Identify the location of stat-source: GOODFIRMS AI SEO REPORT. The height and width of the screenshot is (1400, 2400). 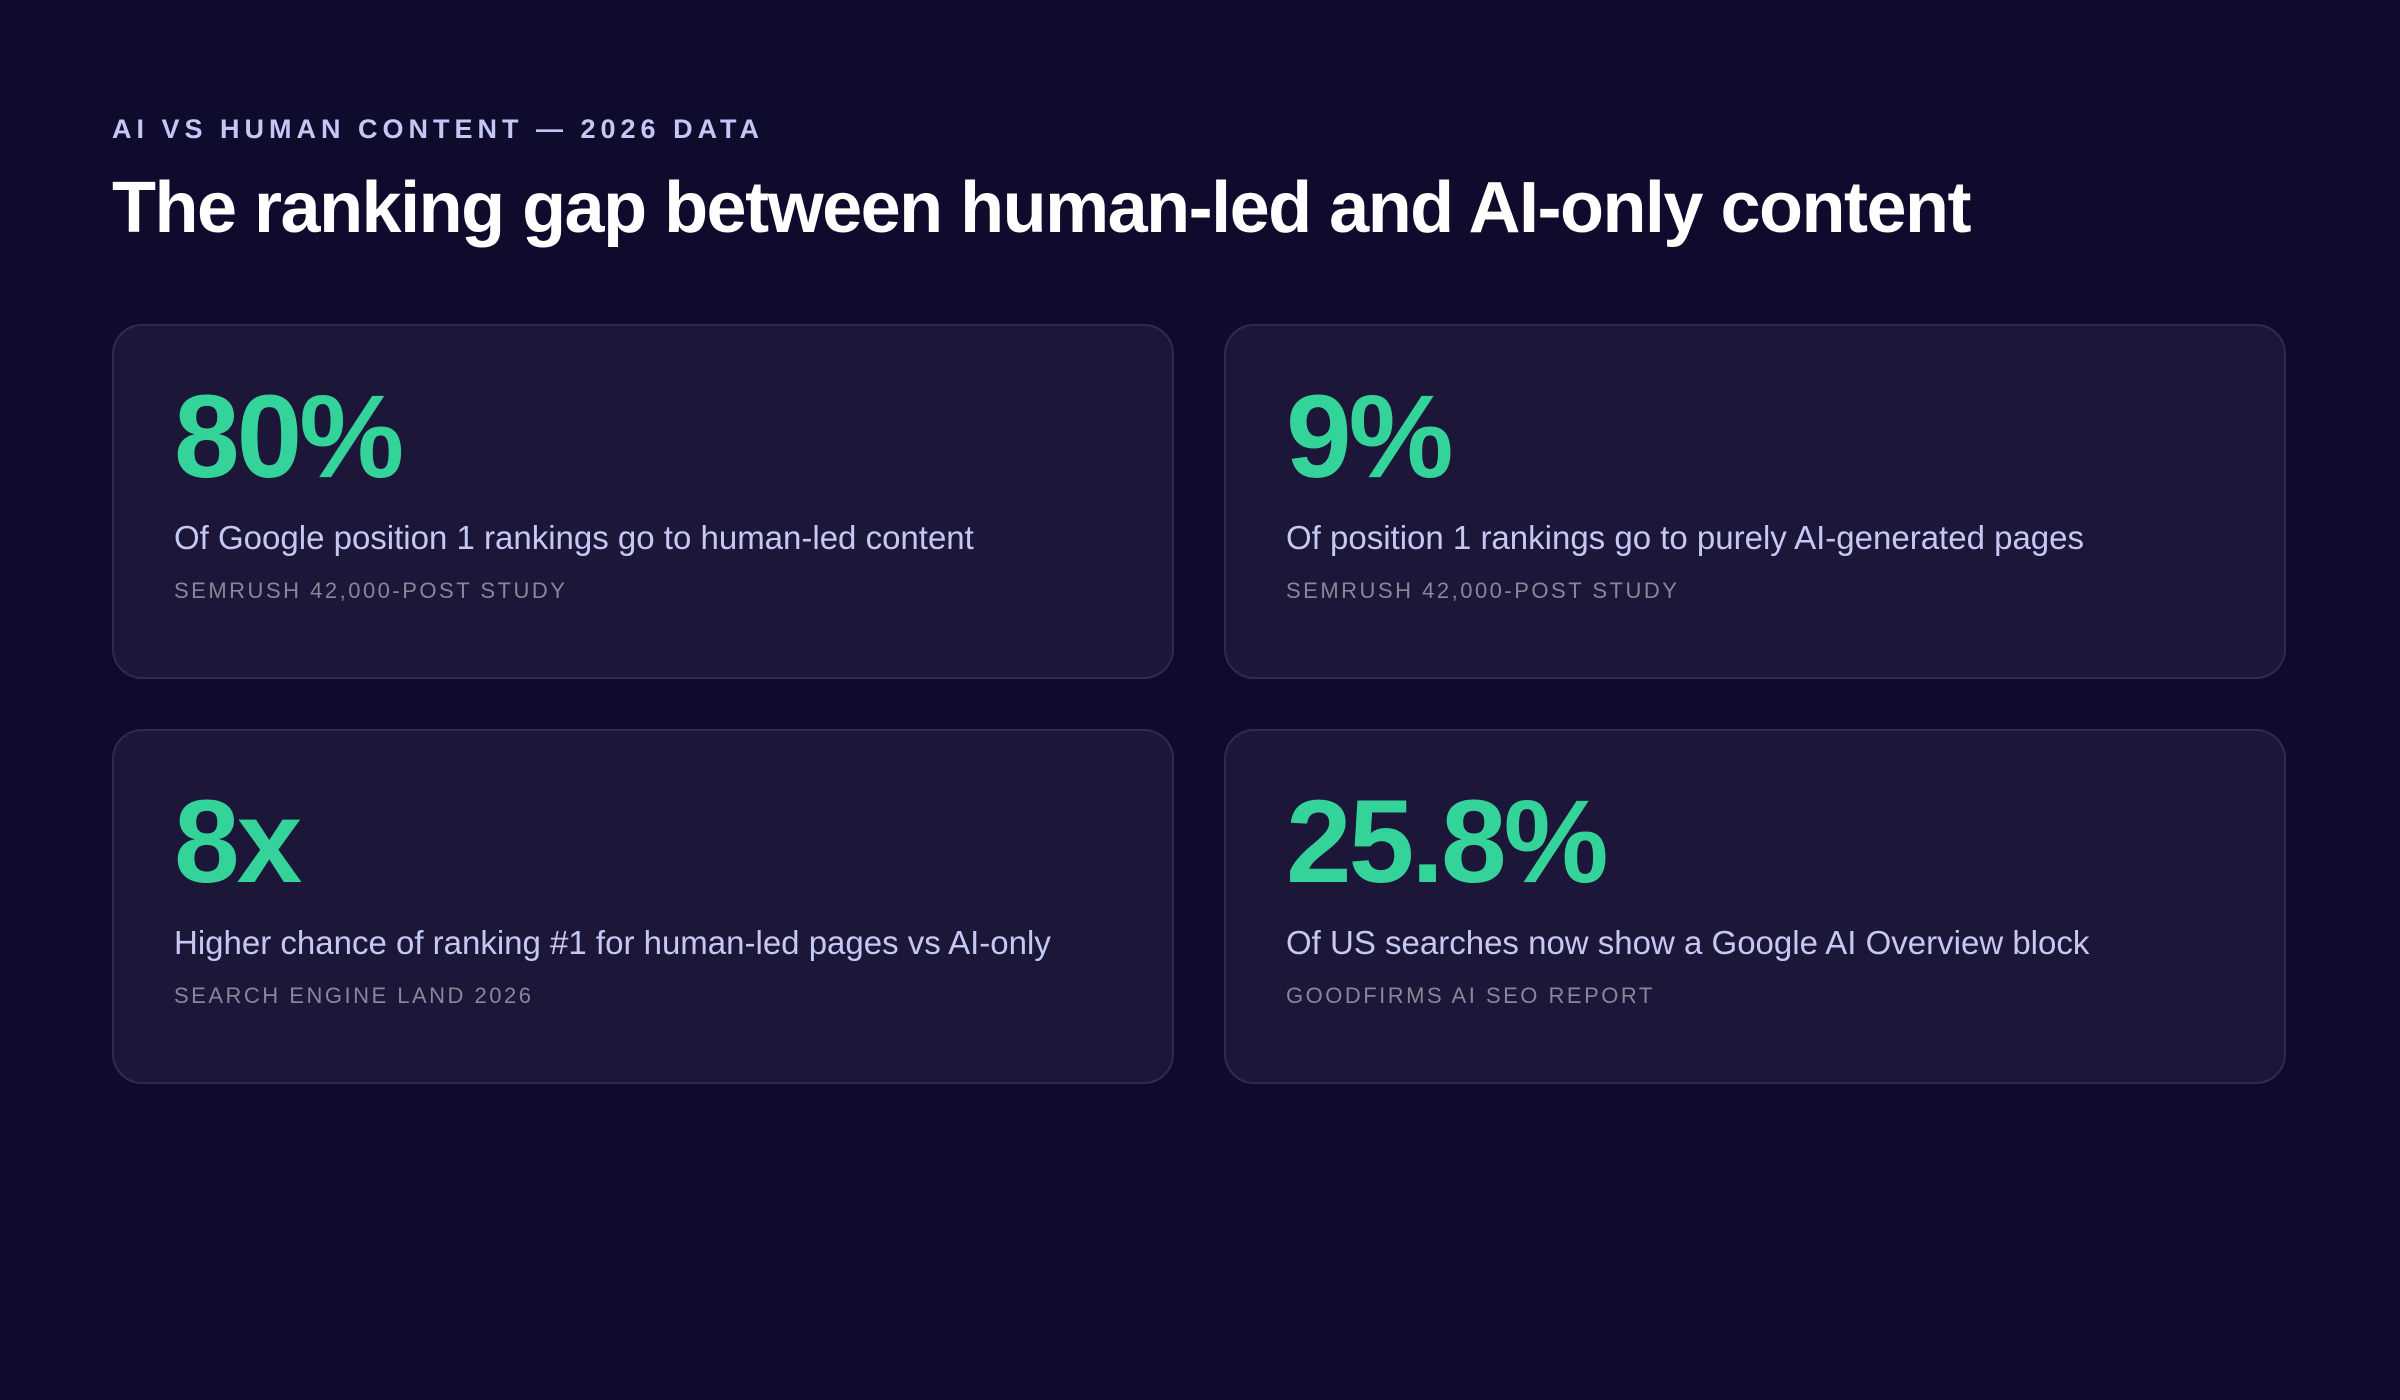
(1470, 995).